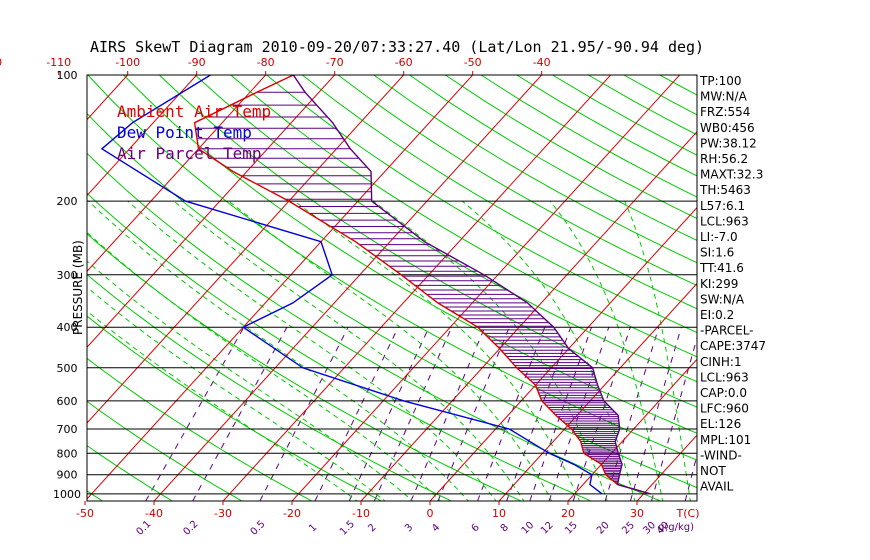 The width and height of the screenshot is (870, 560). Describe the element at coordinates (733, 346) in the screenshot. I see `sounding-index: CAPE:3747` at that location.